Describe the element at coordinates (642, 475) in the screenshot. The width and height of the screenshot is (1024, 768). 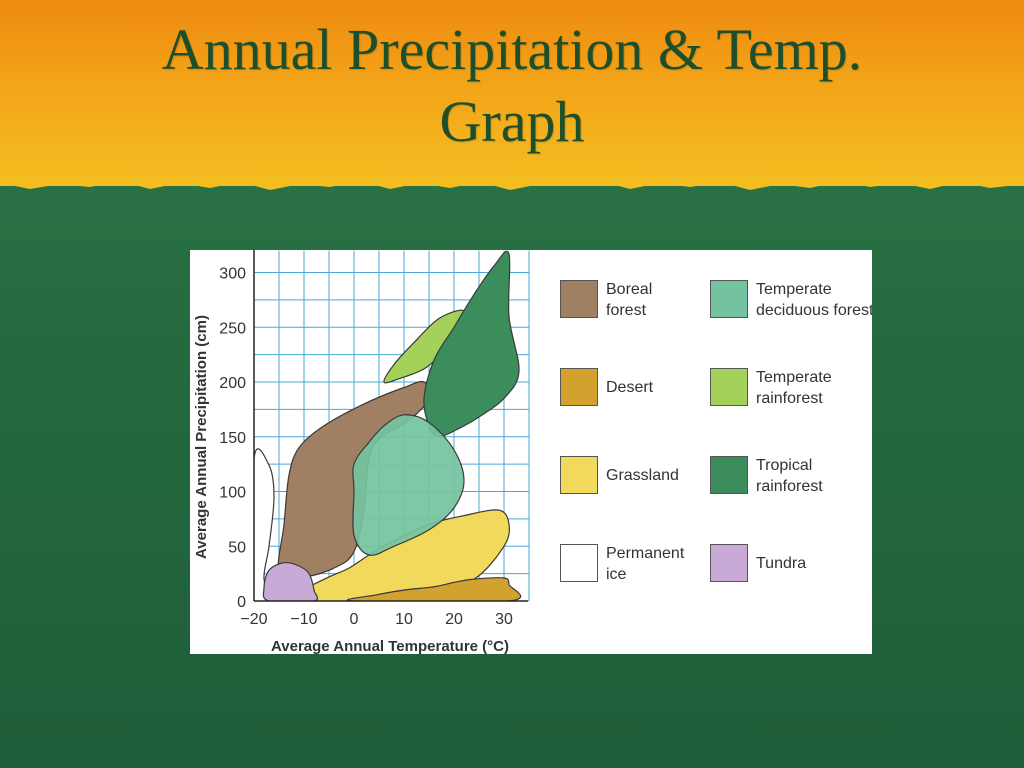
I see `legend-label: Grassland` at that location.